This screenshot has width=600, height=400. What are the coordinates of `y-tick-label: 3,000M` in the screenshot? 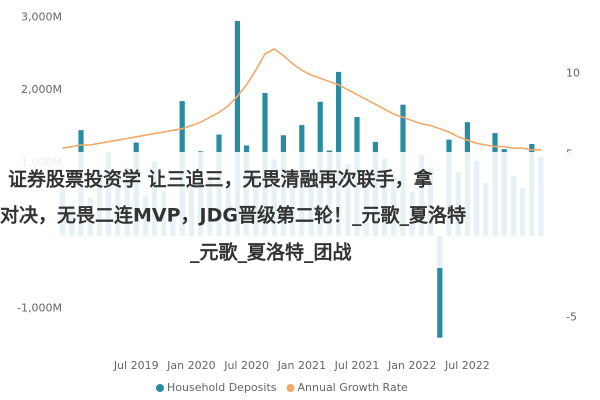 It's located at (41, 16).